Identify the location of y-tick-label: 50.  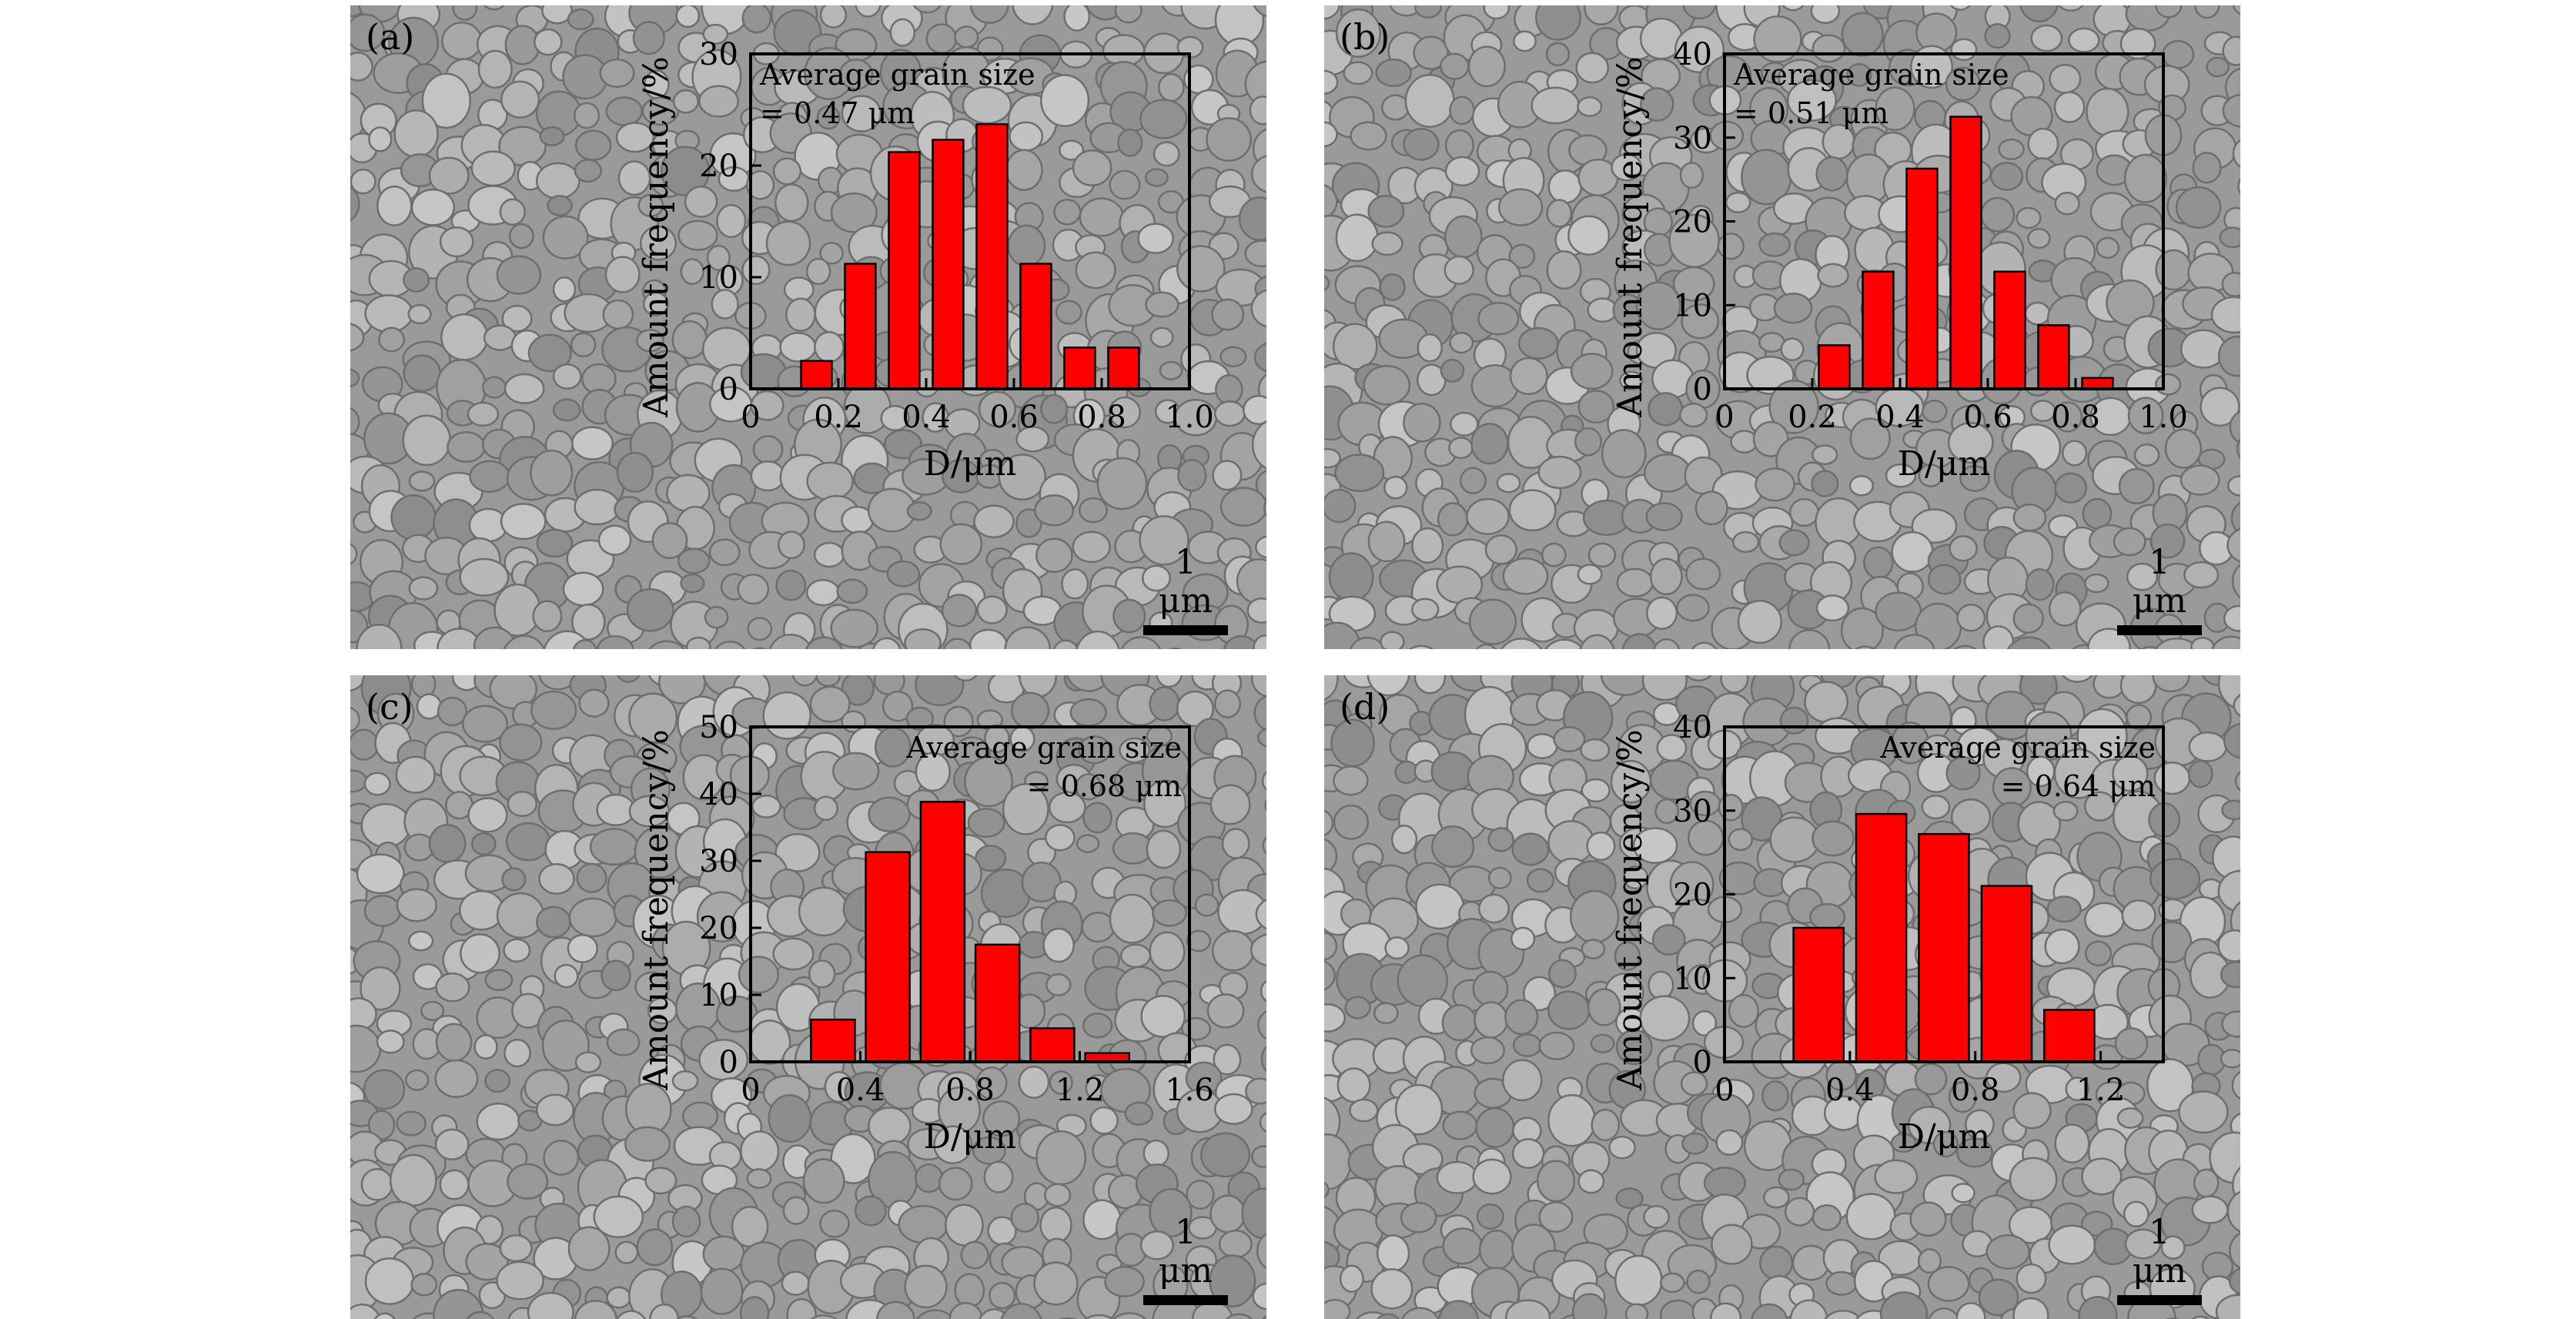
(718, 727).